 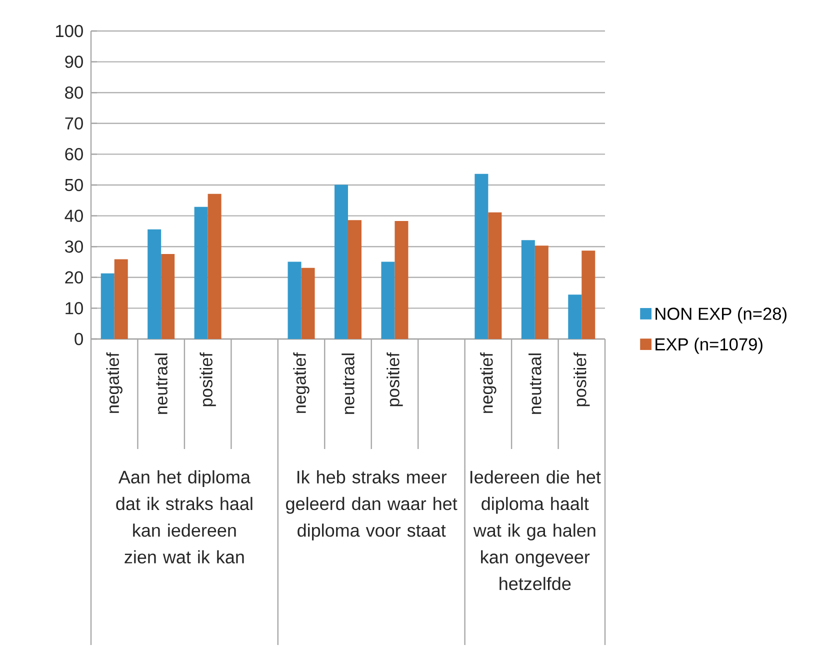 I want to click on y-tick-label: 20, so click(x=74, y=277).